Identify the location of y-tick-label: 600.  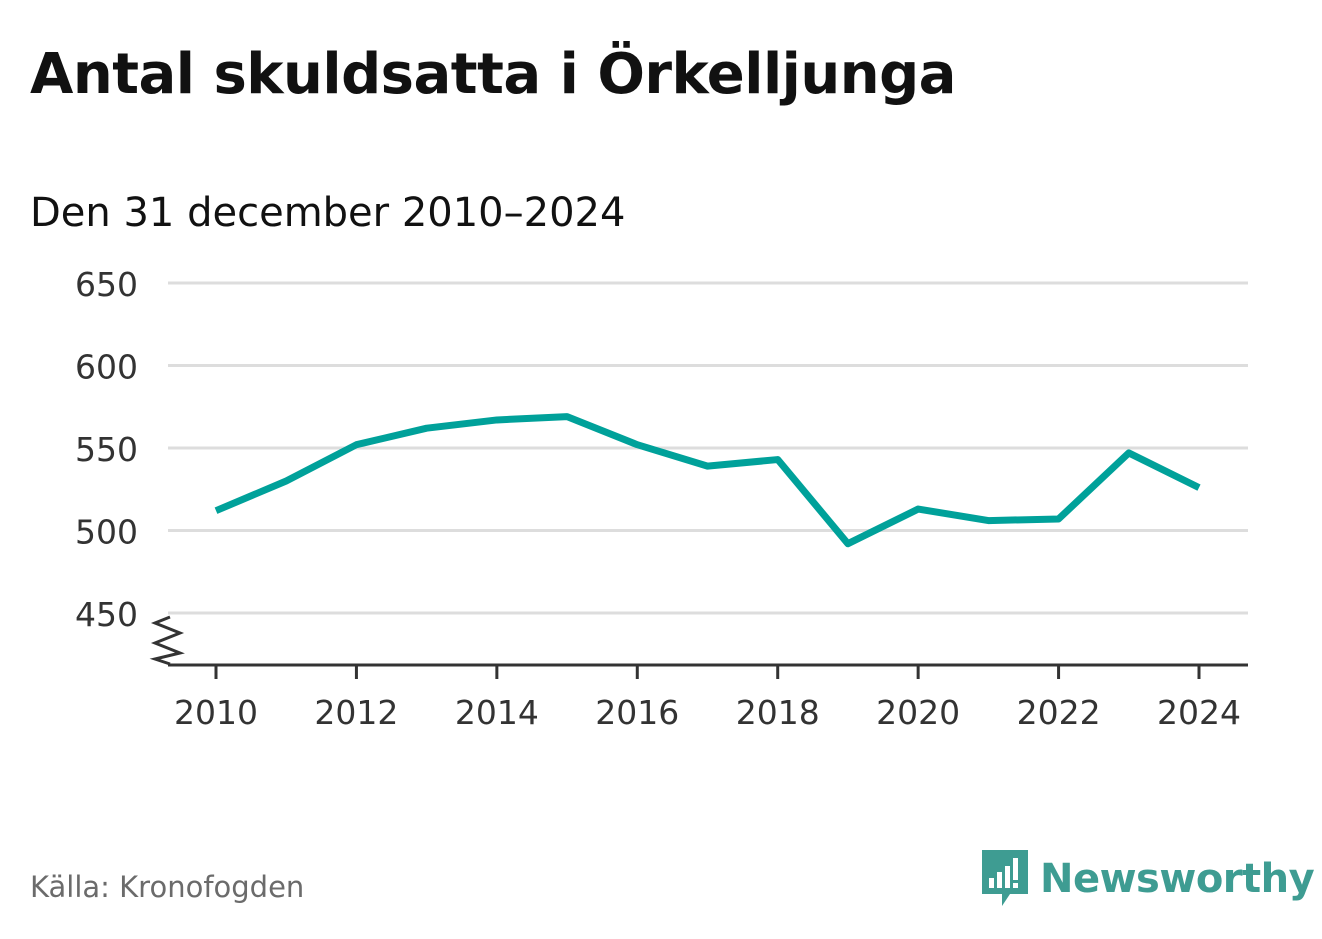
(106, 367).